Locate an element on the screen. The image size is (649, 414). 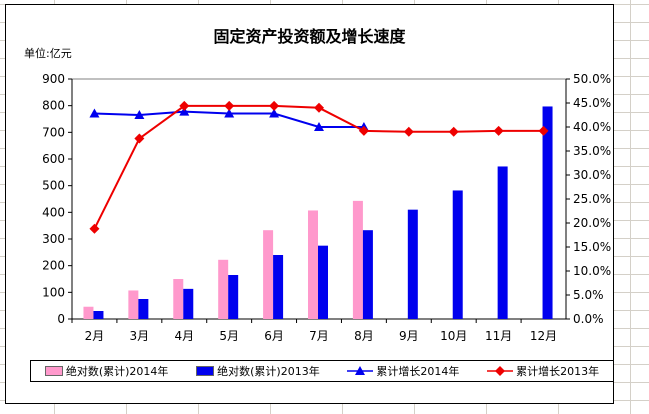
bar-series-1-10月 is located at coordinates (457, 254).